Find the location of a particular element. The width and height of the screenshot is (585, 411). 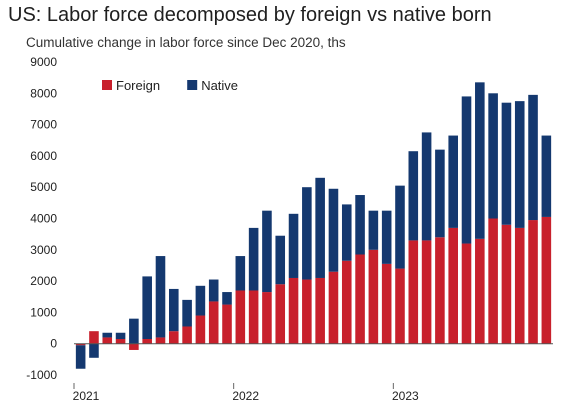

x-tick-label: 2021 is located at coordinates (86, 396).